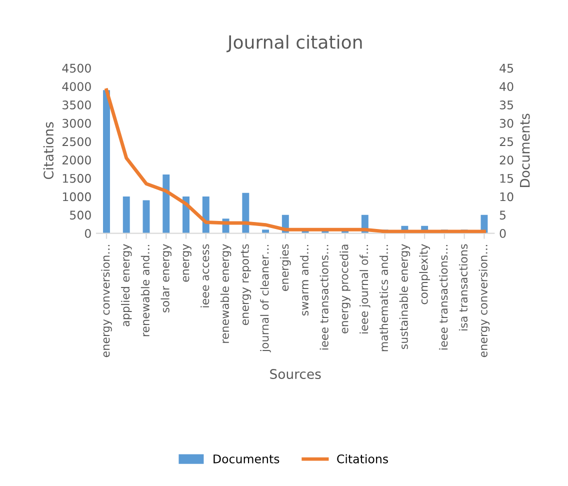  What do you see at coordinates (507, 141) in the screenshot?
I see `y2-tick-label: 25` at bounding box center [507, 141].